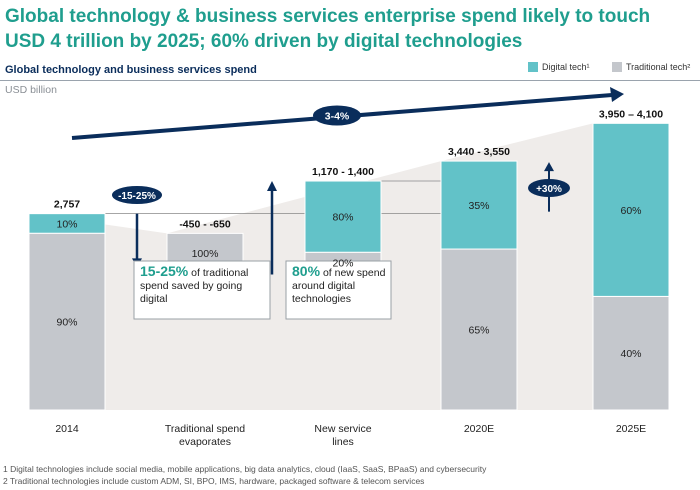  What do you see at coordinates (306, 272) in the screenshot?
I see `callout-new-highlight: 80%` at bounding box center [306, 272].